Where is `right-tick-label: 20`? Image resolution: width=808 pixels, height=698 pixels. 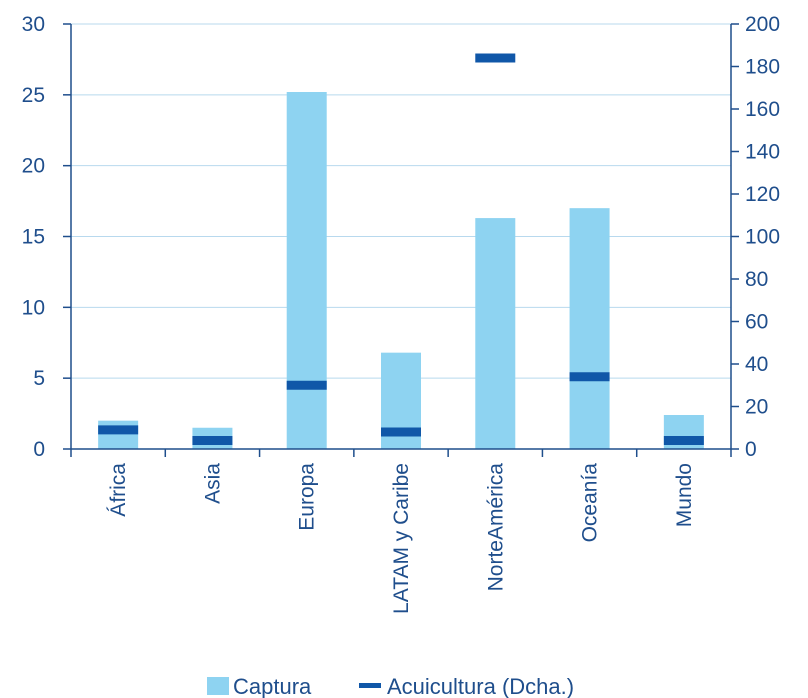 right-tick-label: 20 is located at coordinates (756, 407).